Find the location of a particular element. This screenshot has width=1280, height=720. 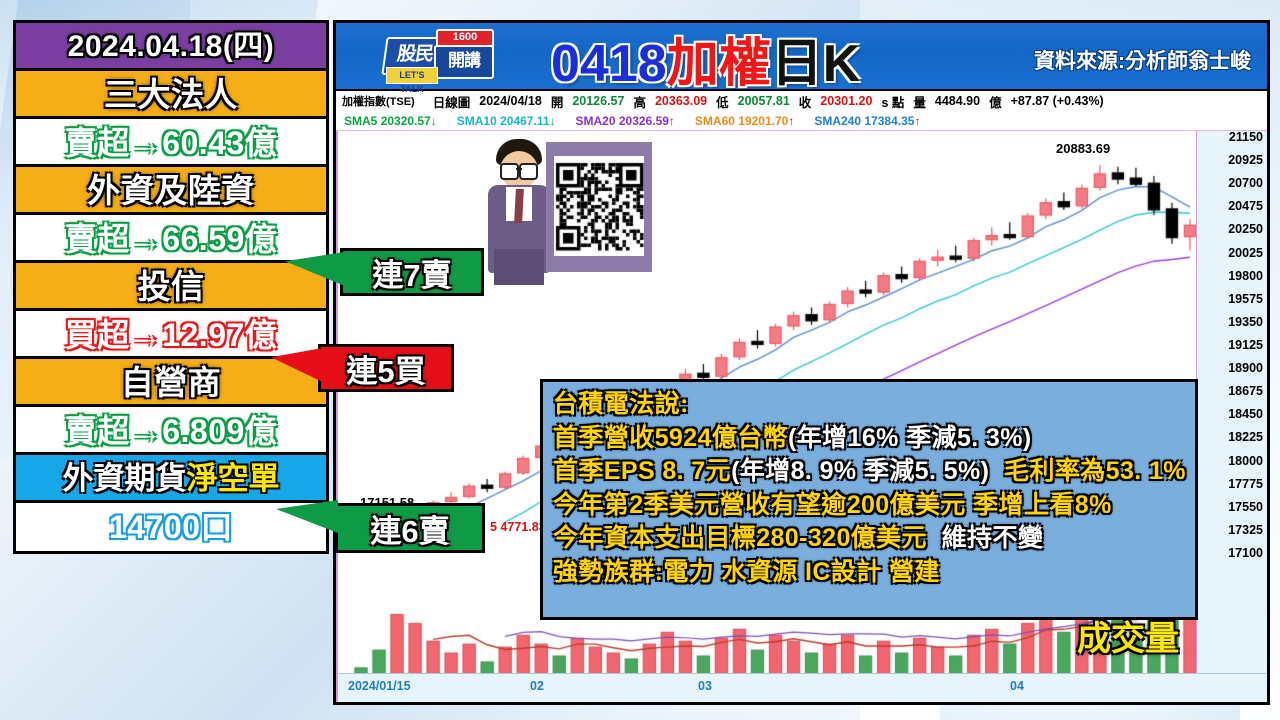

price-tick: 17550 is located at coordinates (1245, 506).